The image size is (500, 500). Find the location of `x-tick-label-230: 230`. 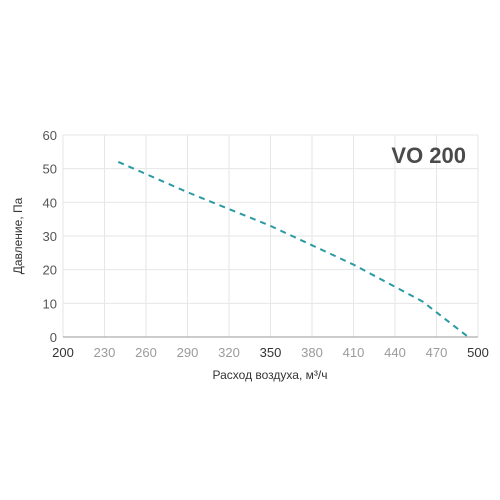

x-tick-label-230: 230 is located at coordinates (105, 352).